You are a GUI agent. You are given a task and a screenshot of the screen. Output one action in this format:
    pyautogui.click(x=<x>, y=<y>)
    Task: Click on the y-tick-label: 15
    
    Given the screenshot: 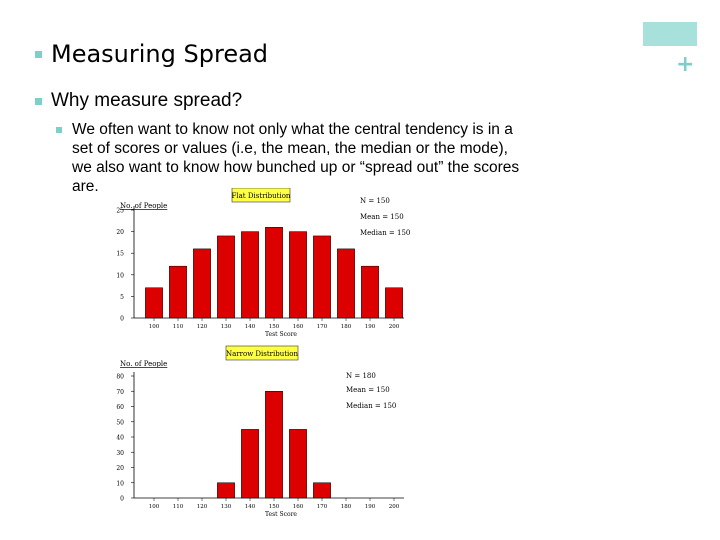 What is the action you would take?
    pyautogui.click(x=120, y=254)
    